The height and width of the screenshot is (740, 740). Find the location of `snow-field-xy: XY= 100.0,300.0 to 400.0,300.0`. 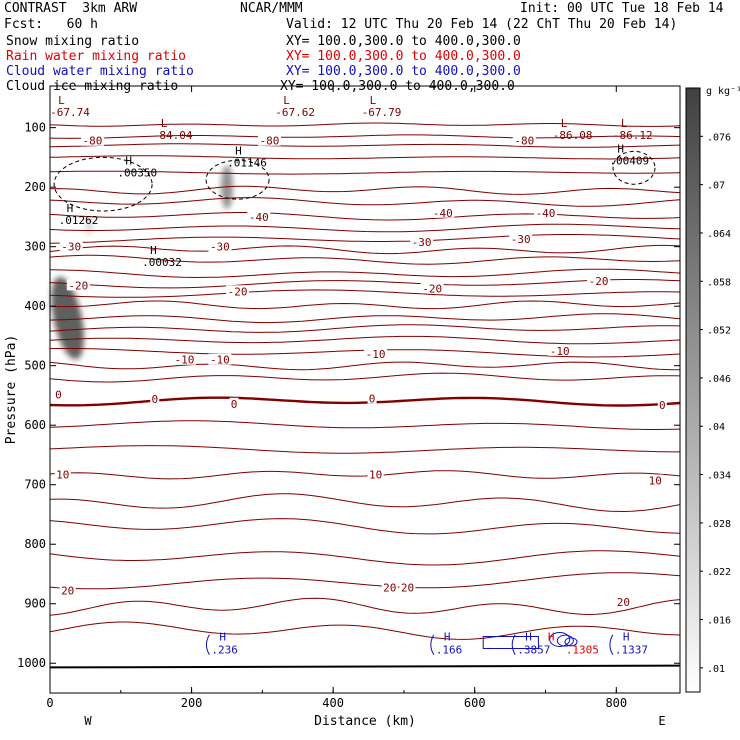

snow-field-xy: XY= 100.0,300.0 to 400.0,300.0 is located at coordinates (403, 41).